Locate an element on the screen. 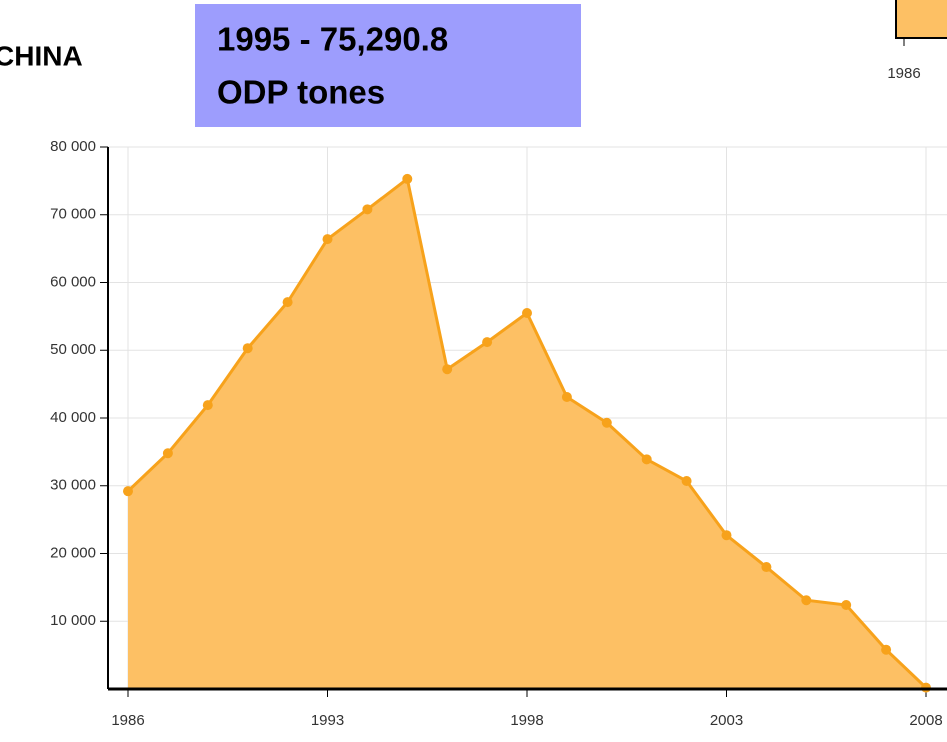  y-tick-label: 50 000 is located at coordinates (73, 349).